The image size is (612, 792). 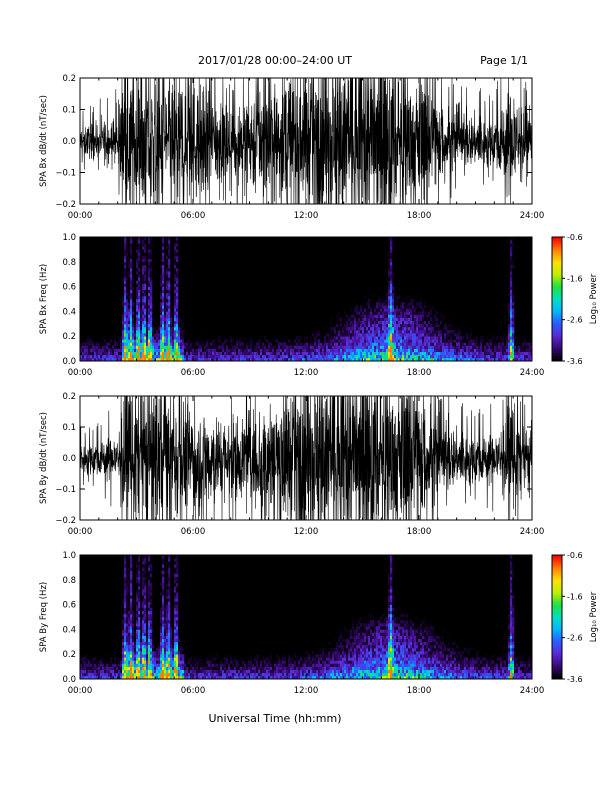 What do you see at coordinates (80, 216) in the screenshot?
I see `x-tick-label: 00:00` at bounding box center [80, 216].